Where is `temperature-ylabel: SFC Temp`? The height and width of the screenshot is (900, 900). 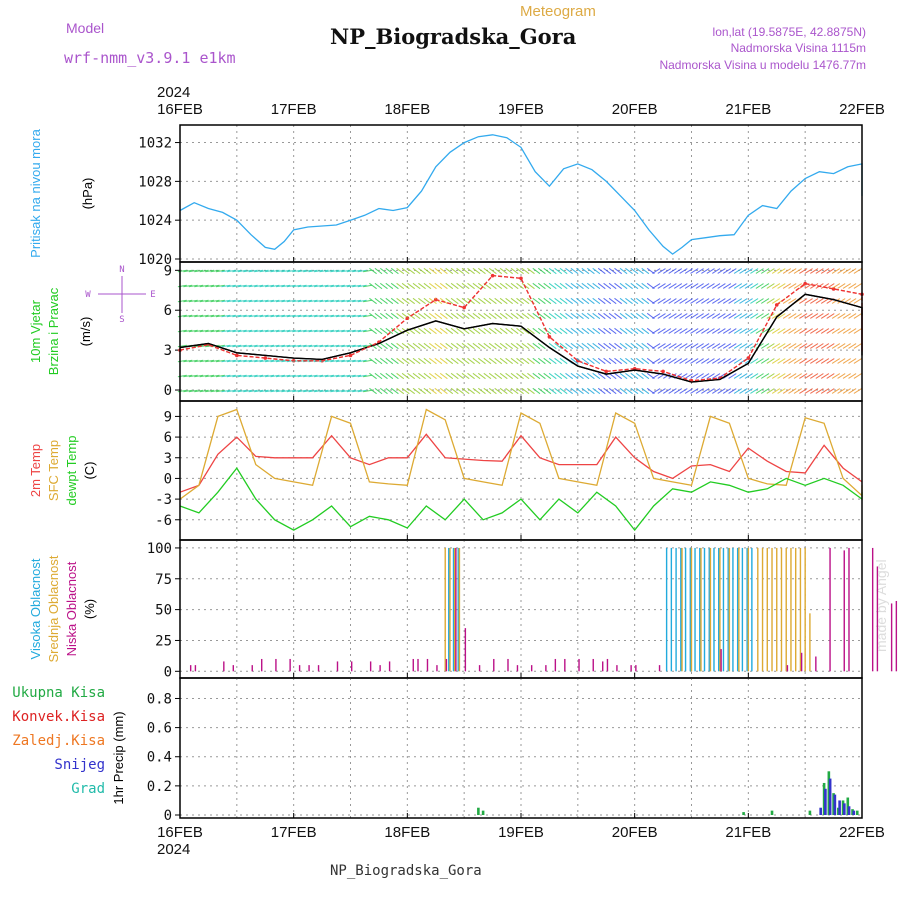 temperature-ylabel: SFC Temp is located at coordinates (53, 470).